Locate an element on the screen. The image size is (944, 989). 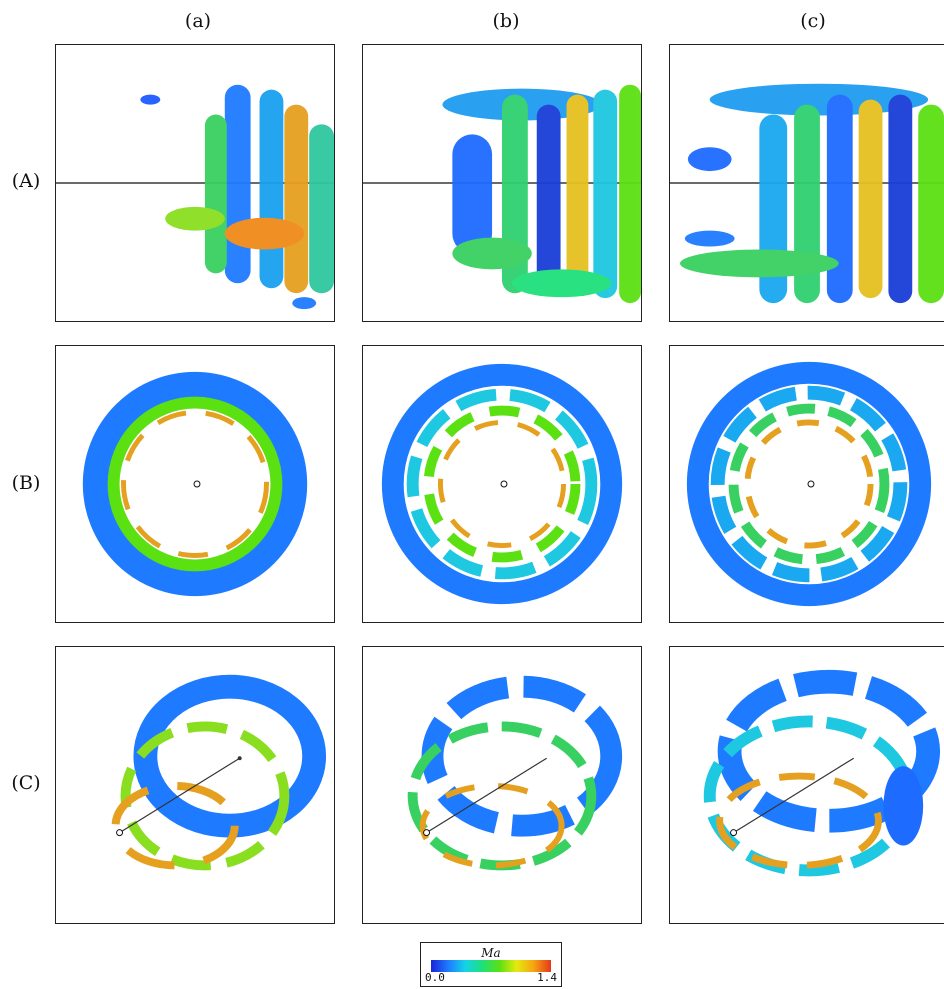
panel-C-b is located at coordinates (502, 785).